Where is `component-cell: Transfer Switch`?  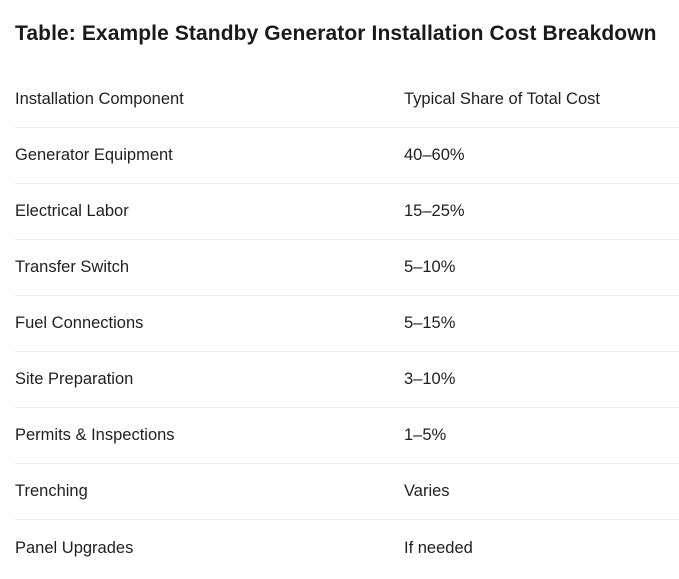 component-cell: Transfer Switch is located at coordinates (72, 267).